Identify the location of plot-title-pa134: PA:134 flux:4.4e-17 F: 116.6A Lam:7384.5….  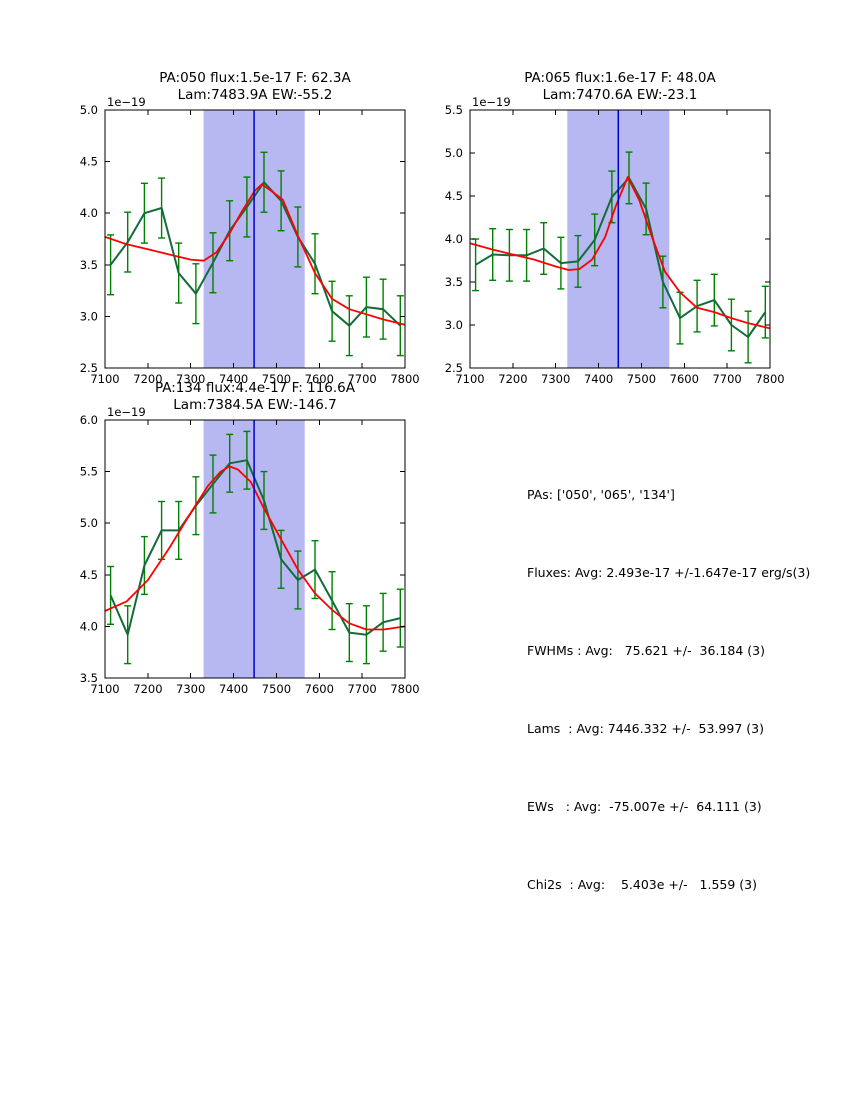
(255, 397).